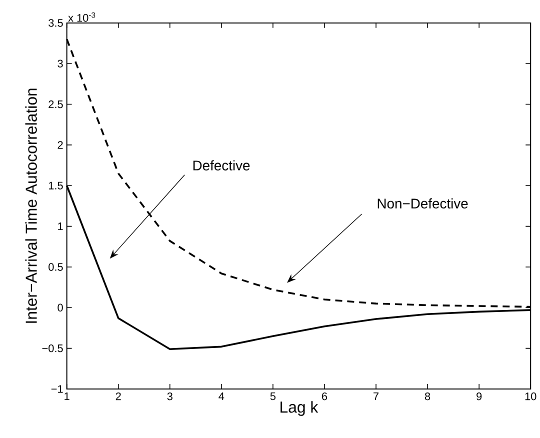 The width and height of the screenshot is (540, 438). I want to click on y-tick-label: −1, so click(57, 389).